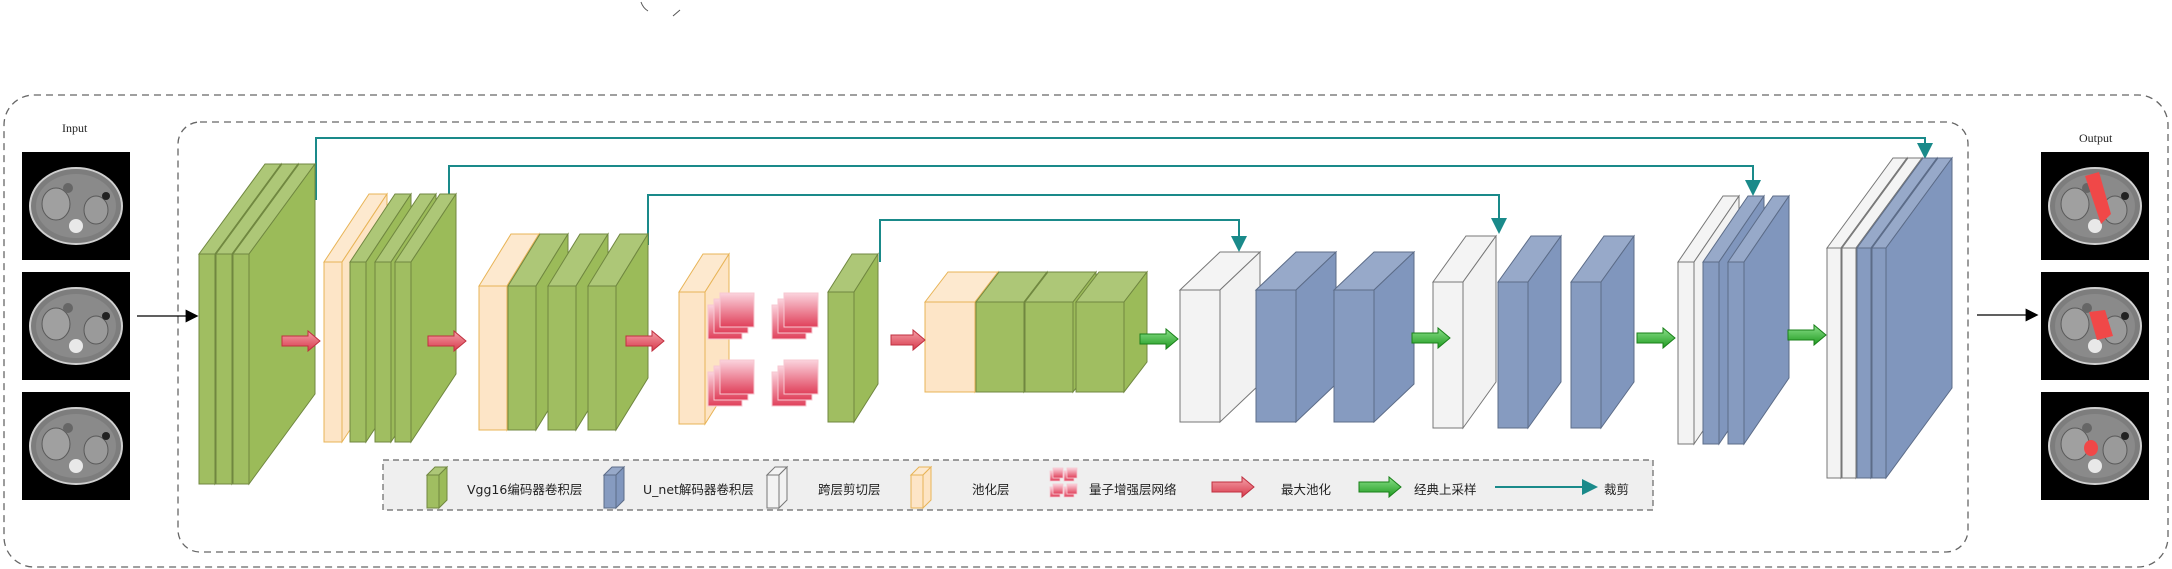  Describe the element at coordinates (618, 332) in the screenshot. I see `encoder-block-3c` at that location.